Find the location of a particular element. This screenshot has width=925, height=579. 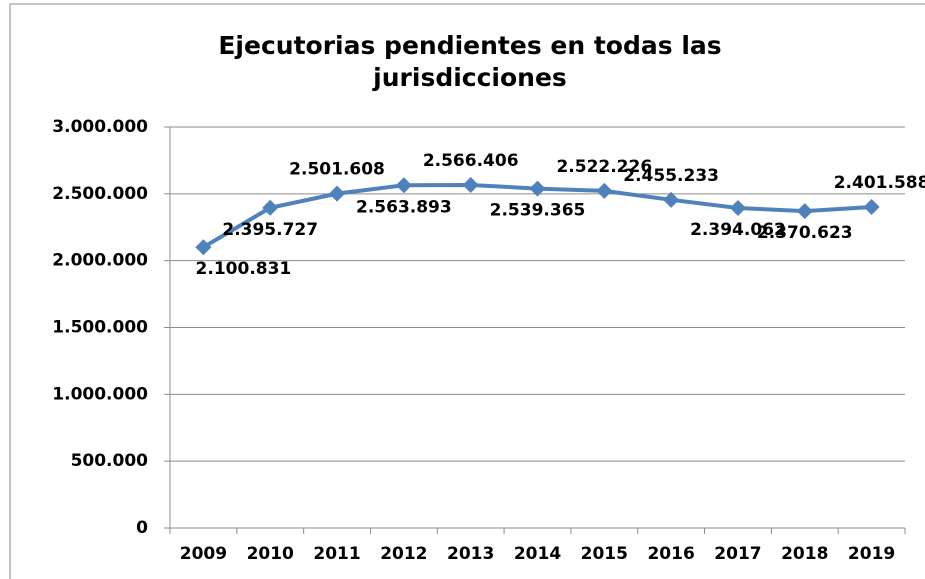

data-label: 2.394.062 is located at coordinates (738, 230).